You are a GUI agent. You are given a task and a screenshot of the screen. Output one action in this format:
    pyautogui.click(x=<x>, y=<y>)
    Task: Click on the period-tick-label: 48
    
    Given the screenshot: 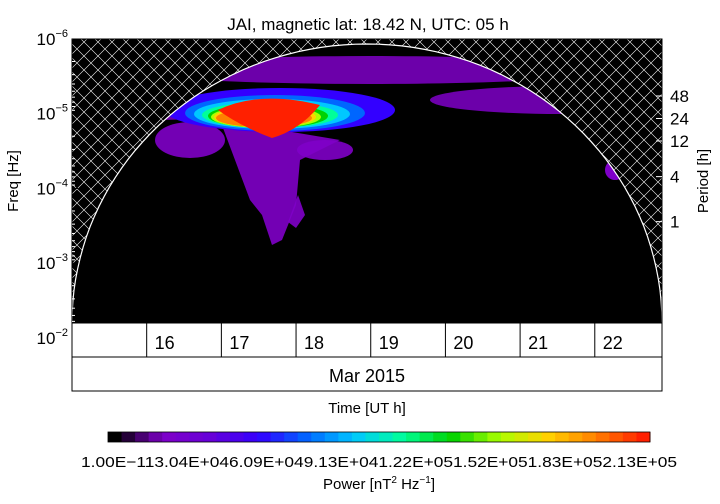 What is the action you would take?
    pyautogui.click(x=679, y=96)
    